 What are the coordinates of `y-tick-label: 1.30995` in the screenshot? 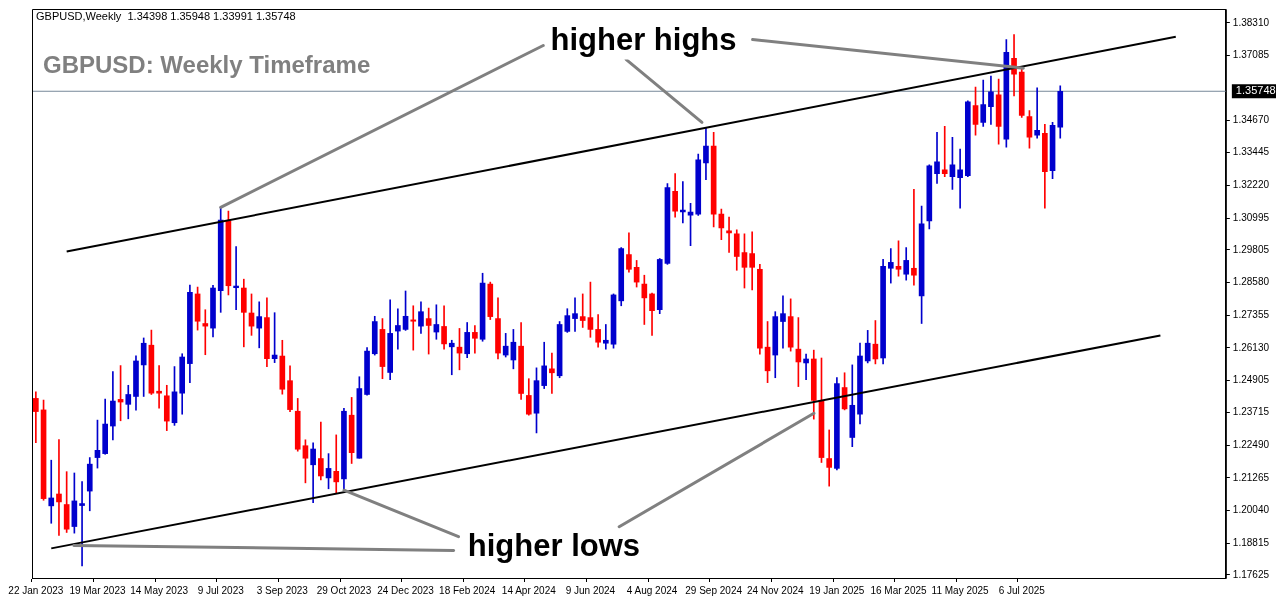 It's located at (1251, 217).